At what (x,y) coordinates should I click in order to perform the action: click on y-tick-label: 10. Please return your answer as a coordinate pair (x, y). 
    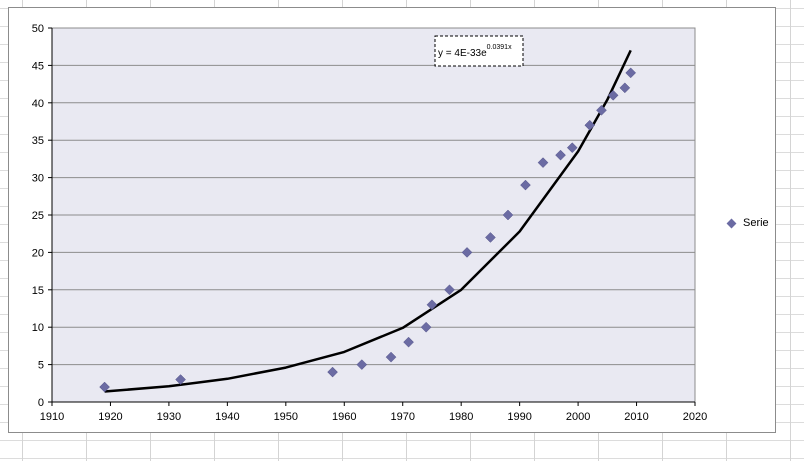
    Looking at the image, I should click on (38, 328).